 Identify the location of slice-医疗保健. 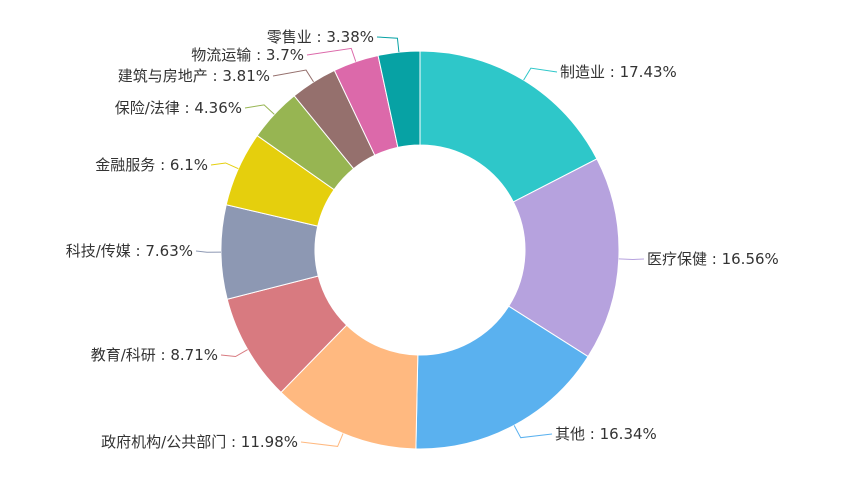
(564, 258).